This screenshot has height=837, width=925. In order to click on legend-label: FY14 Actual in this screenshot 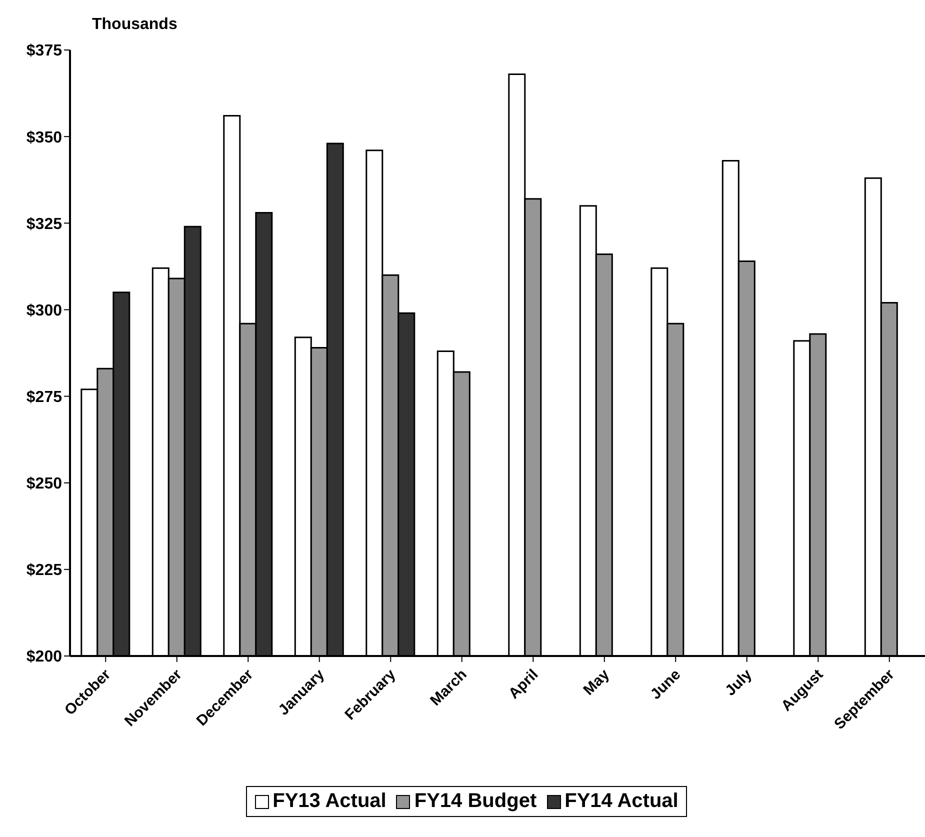, I will do `click(621, 801)`.